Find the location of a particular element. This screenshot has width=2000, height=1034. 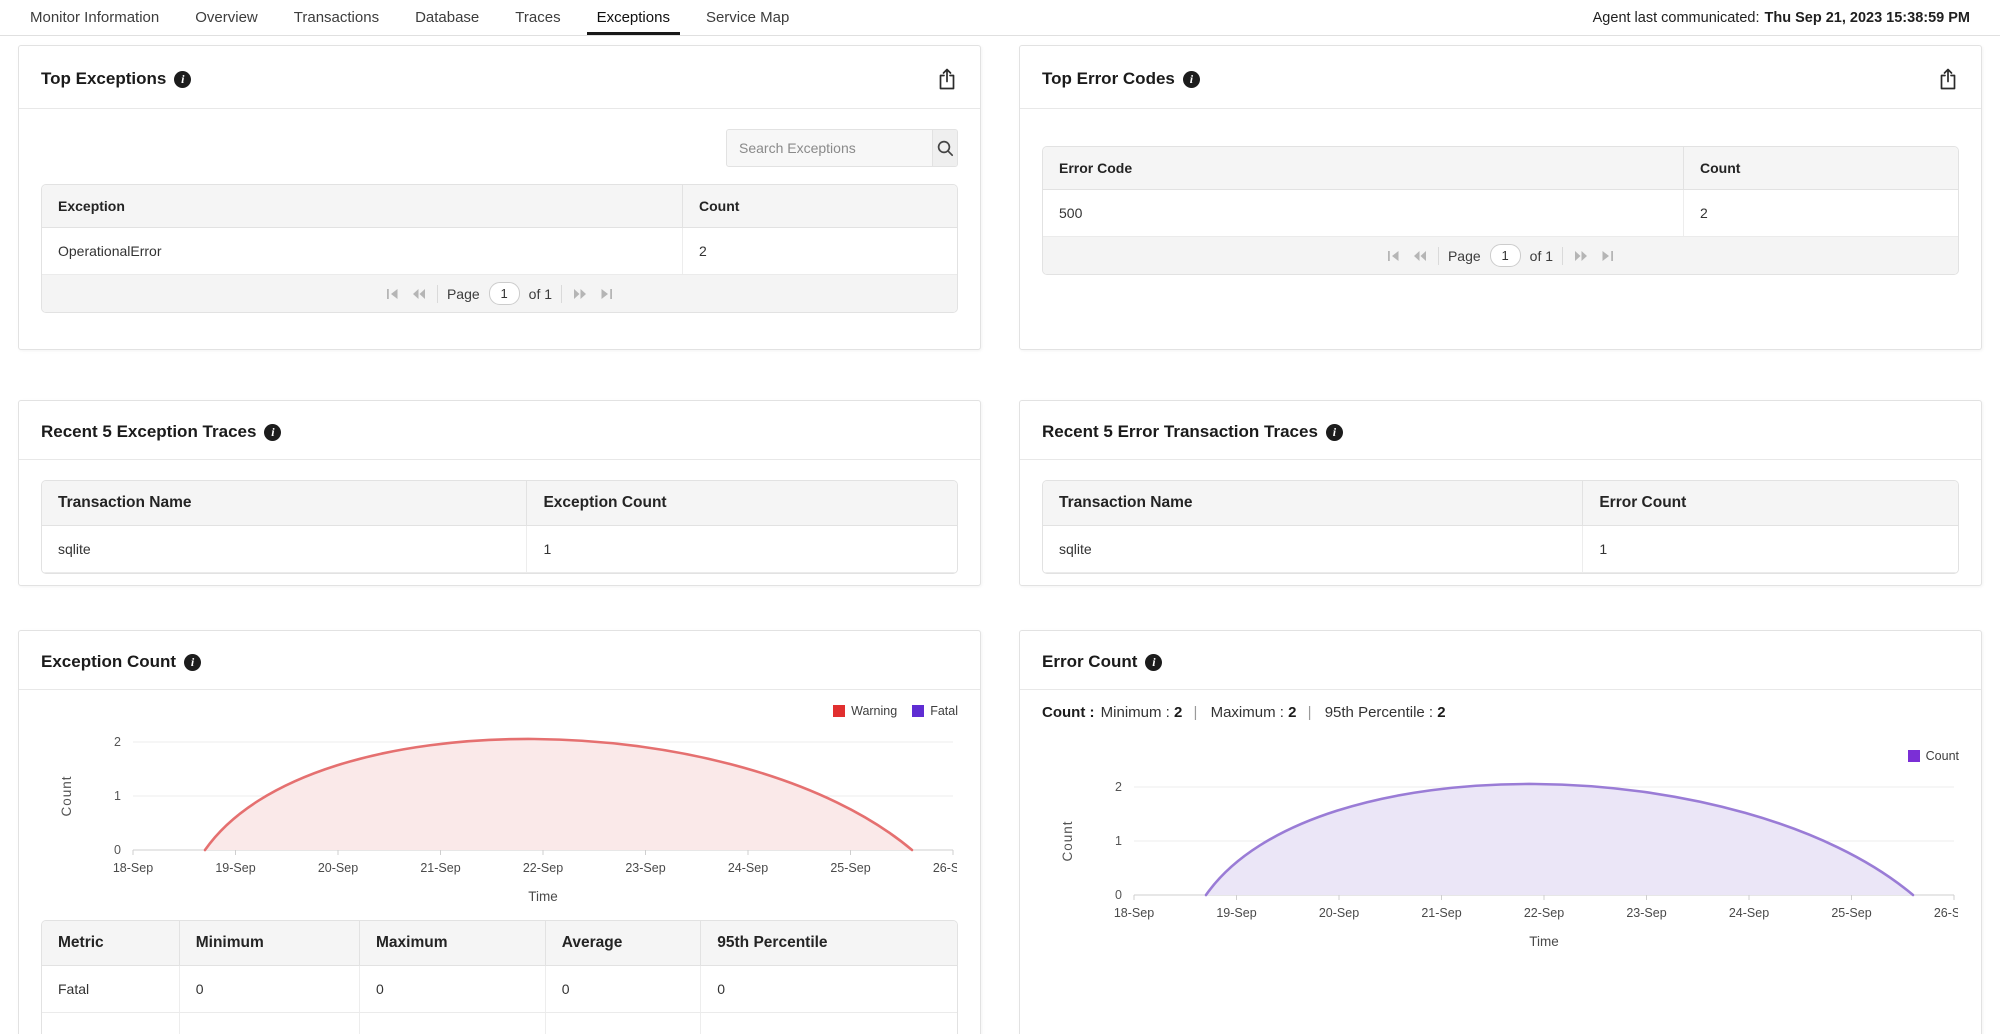

agent-label: Agent last communicated: is located at coordinates (1676, 17).